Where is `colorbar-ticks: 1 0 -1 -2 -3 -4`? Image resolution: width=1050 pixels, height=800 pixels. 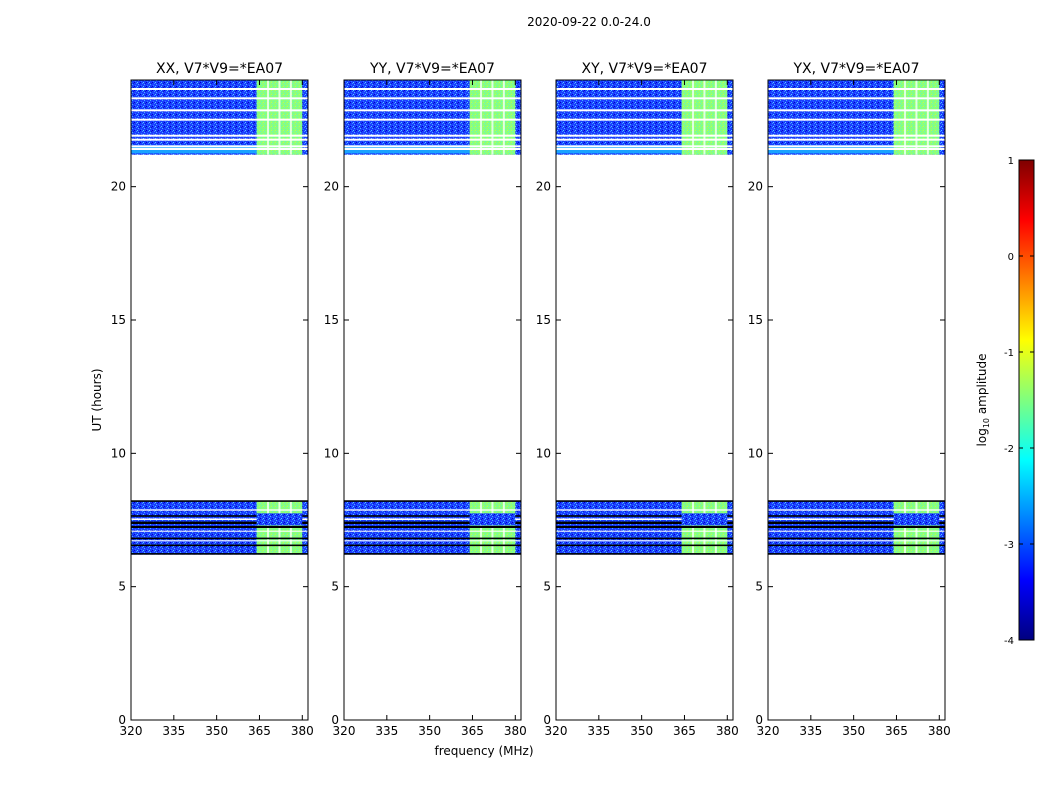
colorbar-ticks: 1 0 -1 -2 -3 -4 is located at coordinates (1019, 401).